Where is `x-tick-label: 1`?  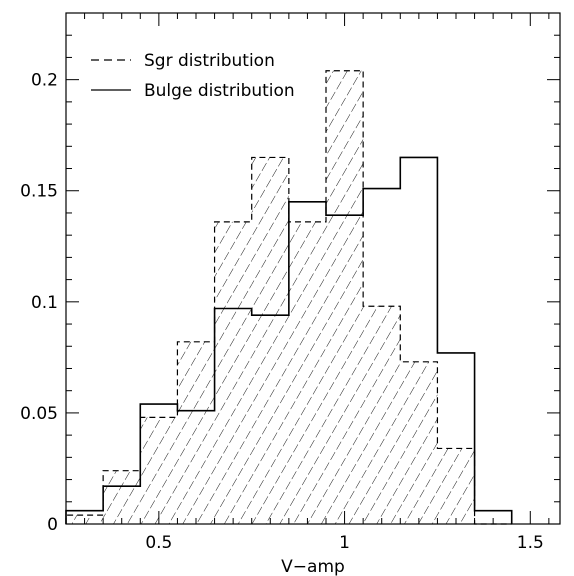 x-tick-label: 1 is located at coordinates (344, 543).